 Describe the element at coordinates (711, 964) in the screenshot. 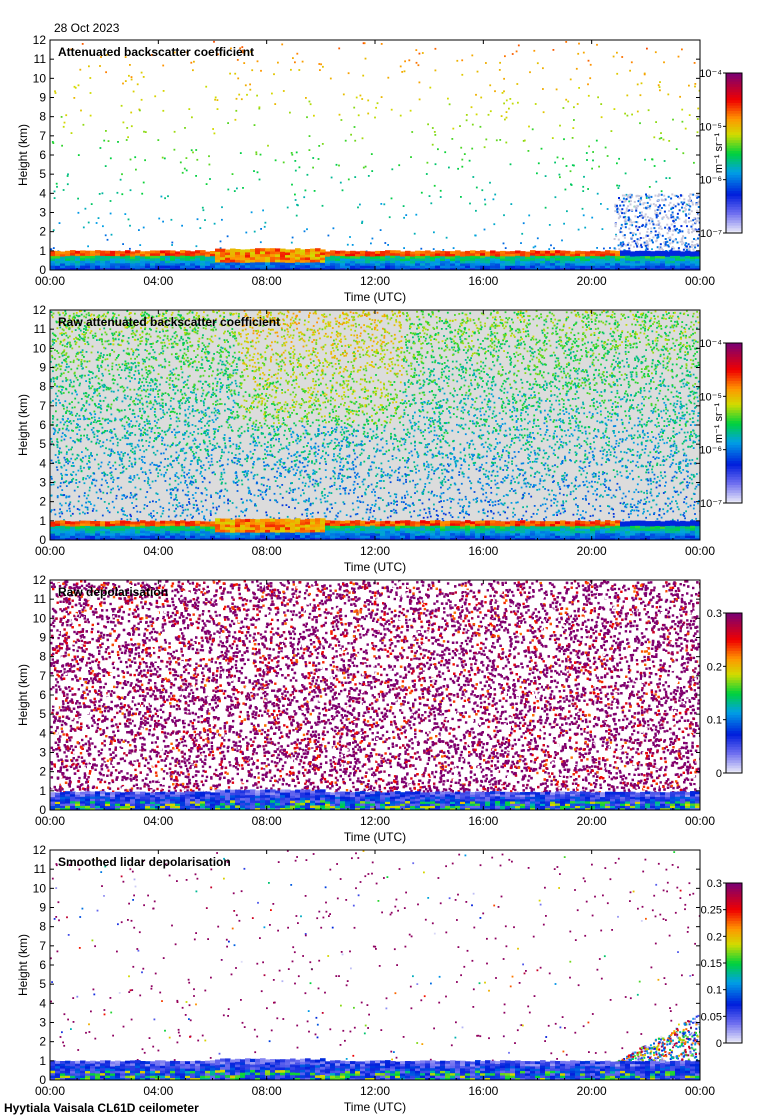

I see `colorbar-tick-label: 0.15` at that location.